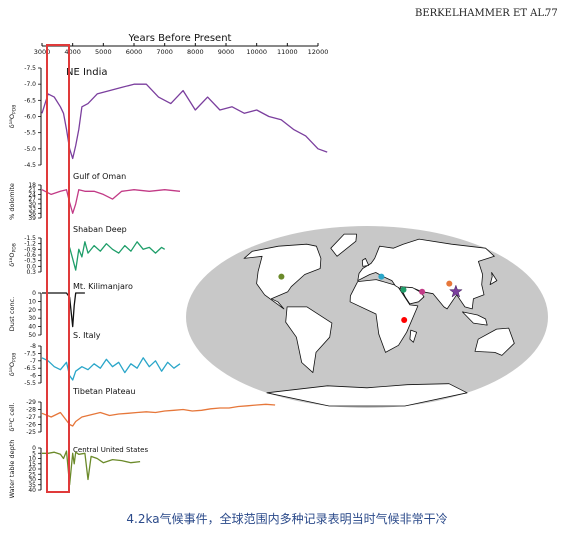  I want to click on series-line-gulf-of-oman, so click(111, 201).